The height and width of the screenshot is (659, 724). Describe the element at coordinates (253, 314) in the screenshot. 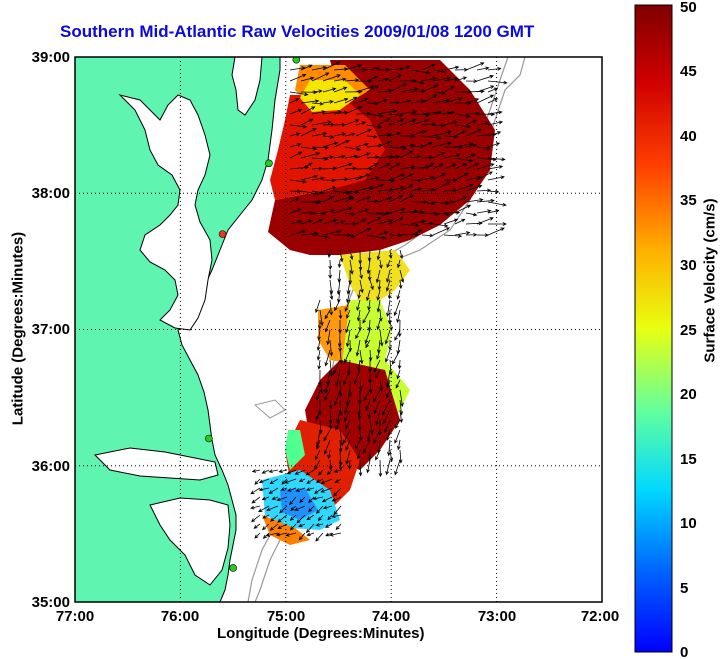

I see `radar-stations` at that location.